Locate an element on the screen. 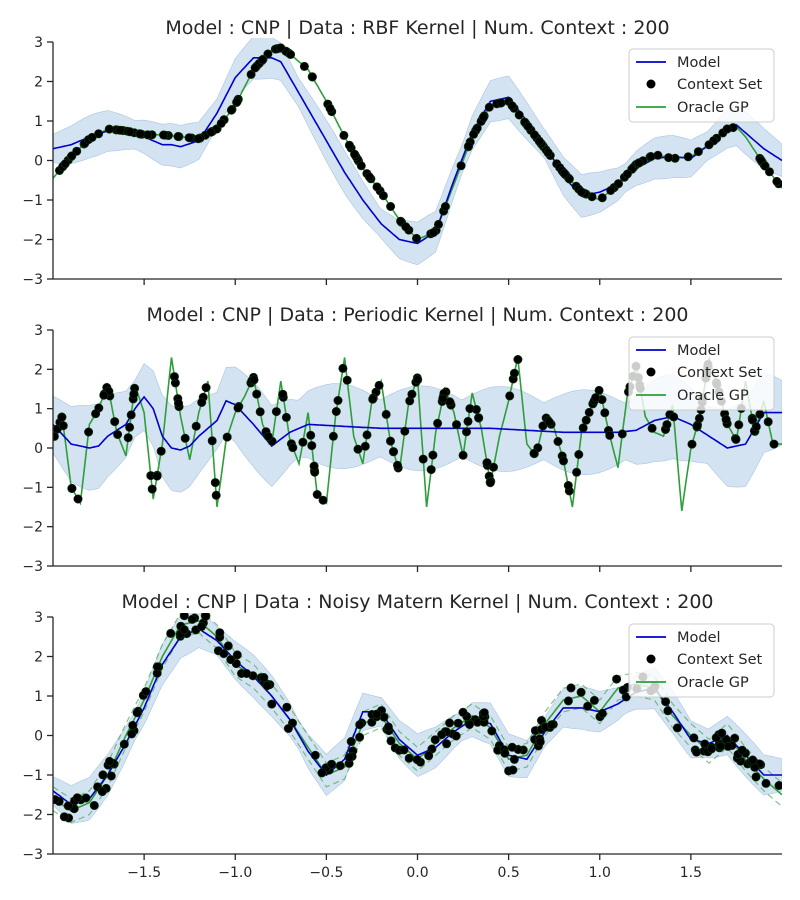 The width and height of the screenshot is (800, 900). y-tick-label: −2 is located at coordinates (32, 241).